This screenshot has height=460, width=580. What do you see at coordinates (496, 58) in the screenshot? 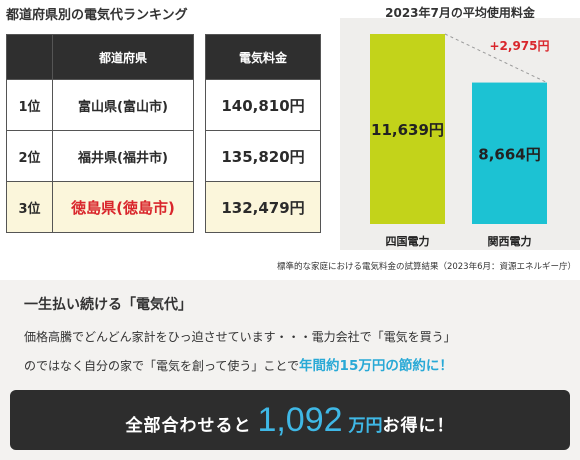
I see `difference-connector` at bounding box center [496, 58].